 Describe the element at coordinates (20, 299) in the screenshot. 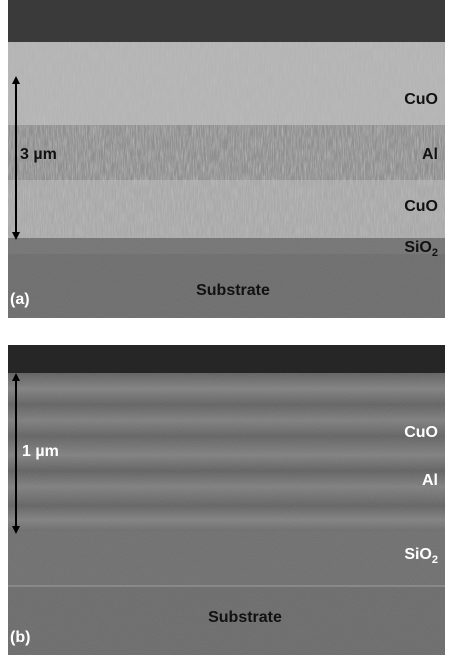

I see `panel-label: (a)` at that location.